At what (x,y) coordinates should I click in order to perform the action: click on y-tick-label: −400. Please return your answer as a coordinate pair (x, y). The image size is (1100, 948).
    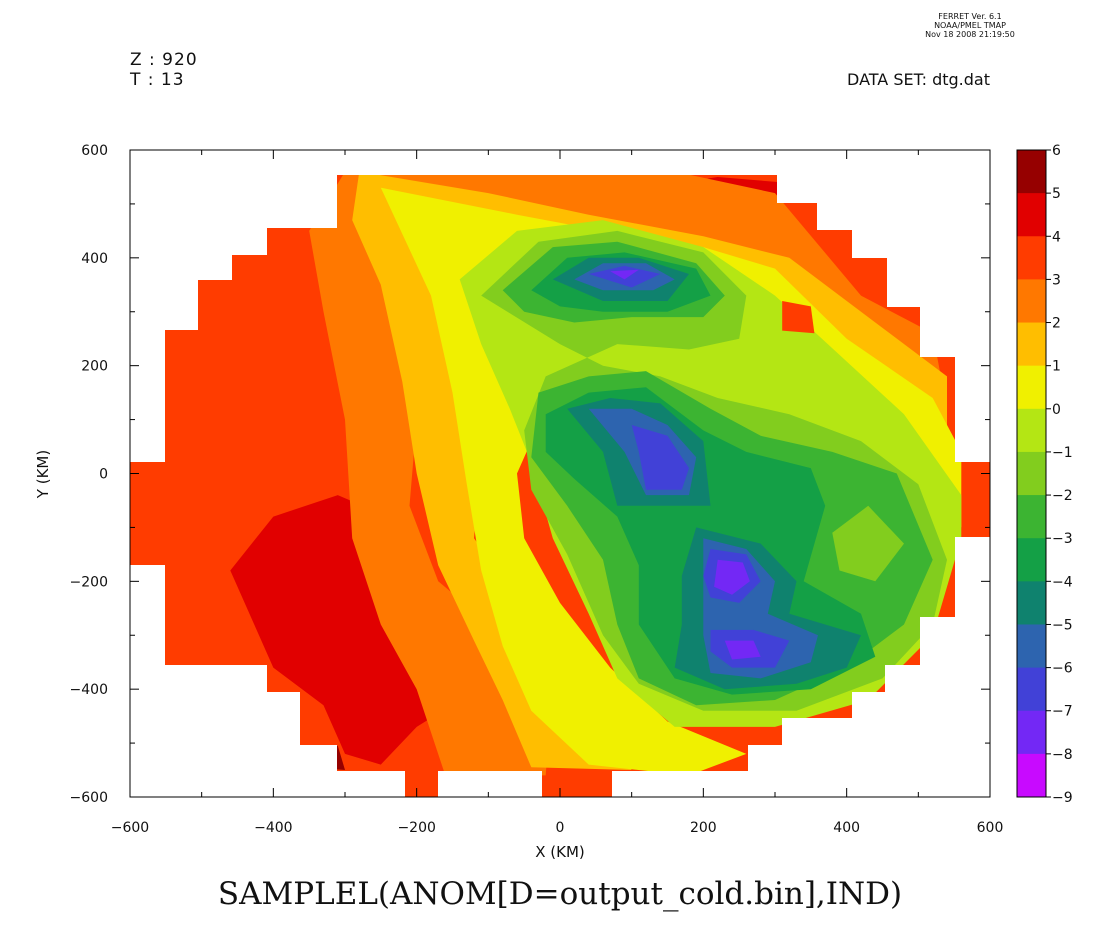
    Looking at the image, I should click on (89, 690).